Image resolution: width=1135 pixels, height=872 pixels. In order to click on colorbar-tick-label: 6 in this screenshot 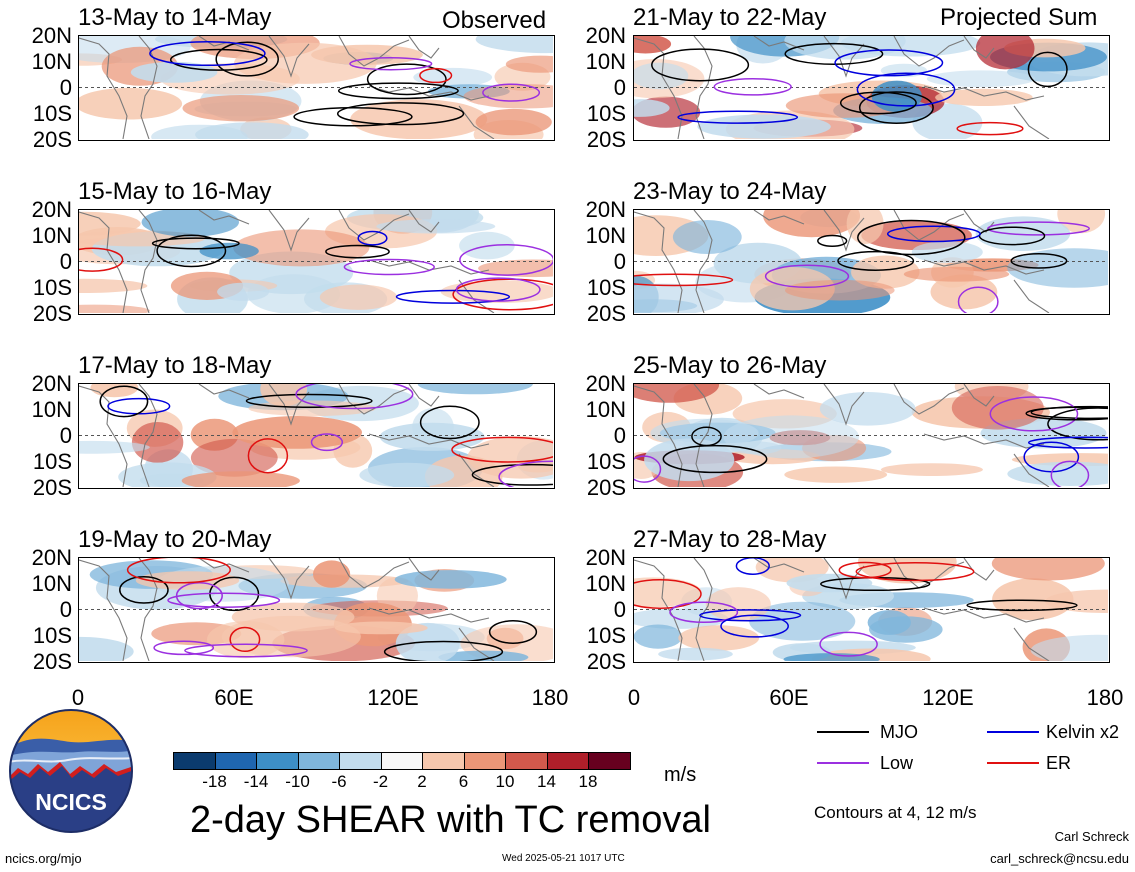, I will do `click(463, 781)`.